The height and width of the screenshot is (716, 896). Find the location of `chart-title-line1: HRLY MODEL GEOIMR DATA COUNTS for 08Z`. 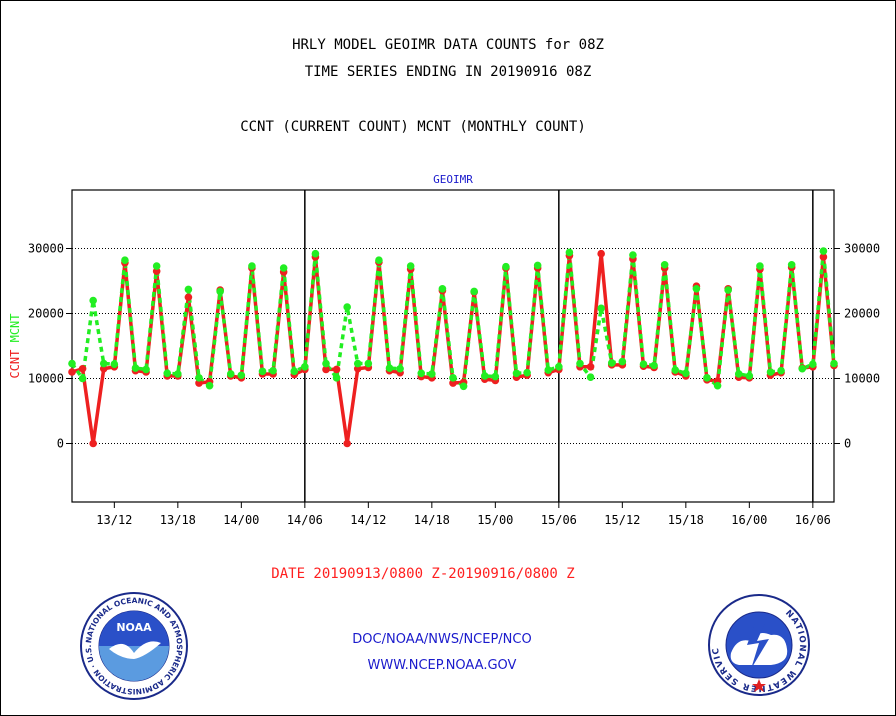

chart-title-line1: HRLY MODEL GEOIMR DATA COUNTS for 08Z is located at coordinates (448, 45).